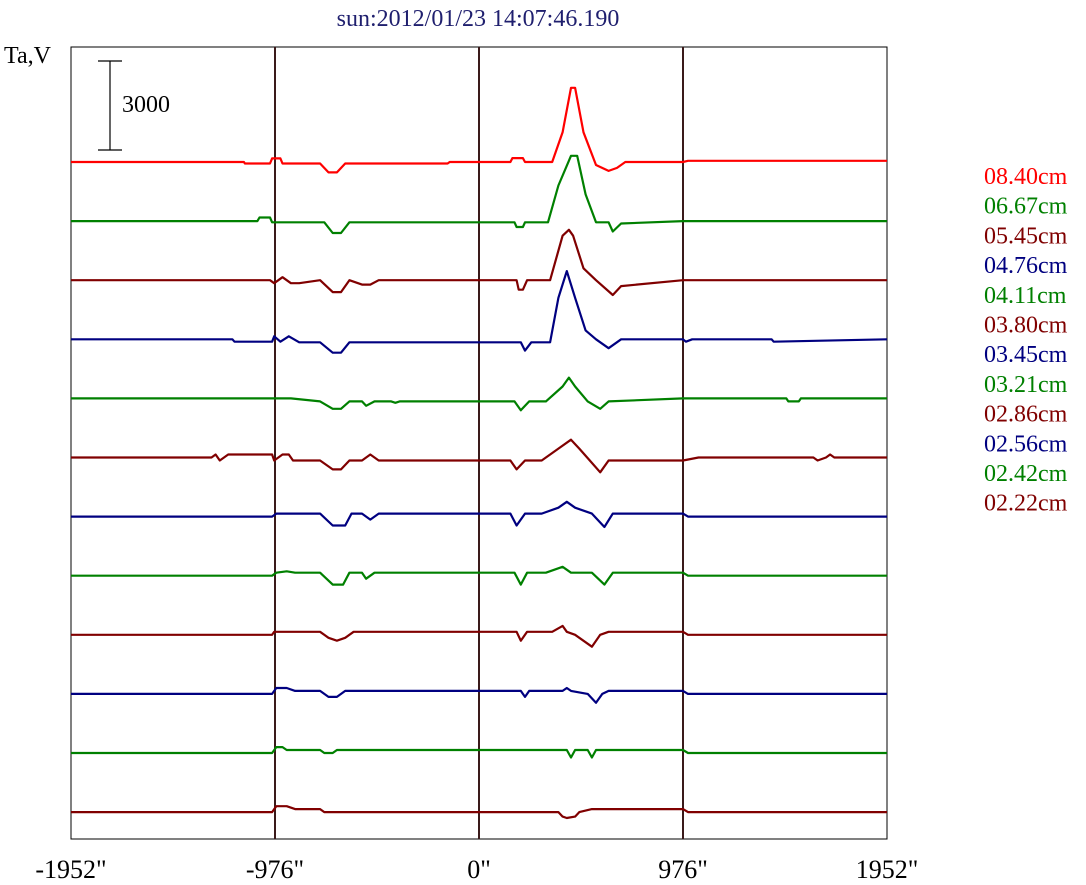 This screenshot has width=1086, height=885. What do you see at coordinates (1026, 355) in the screenshot?
I see `legend-item: 03.45cm` at bounding box center [1026, 355].